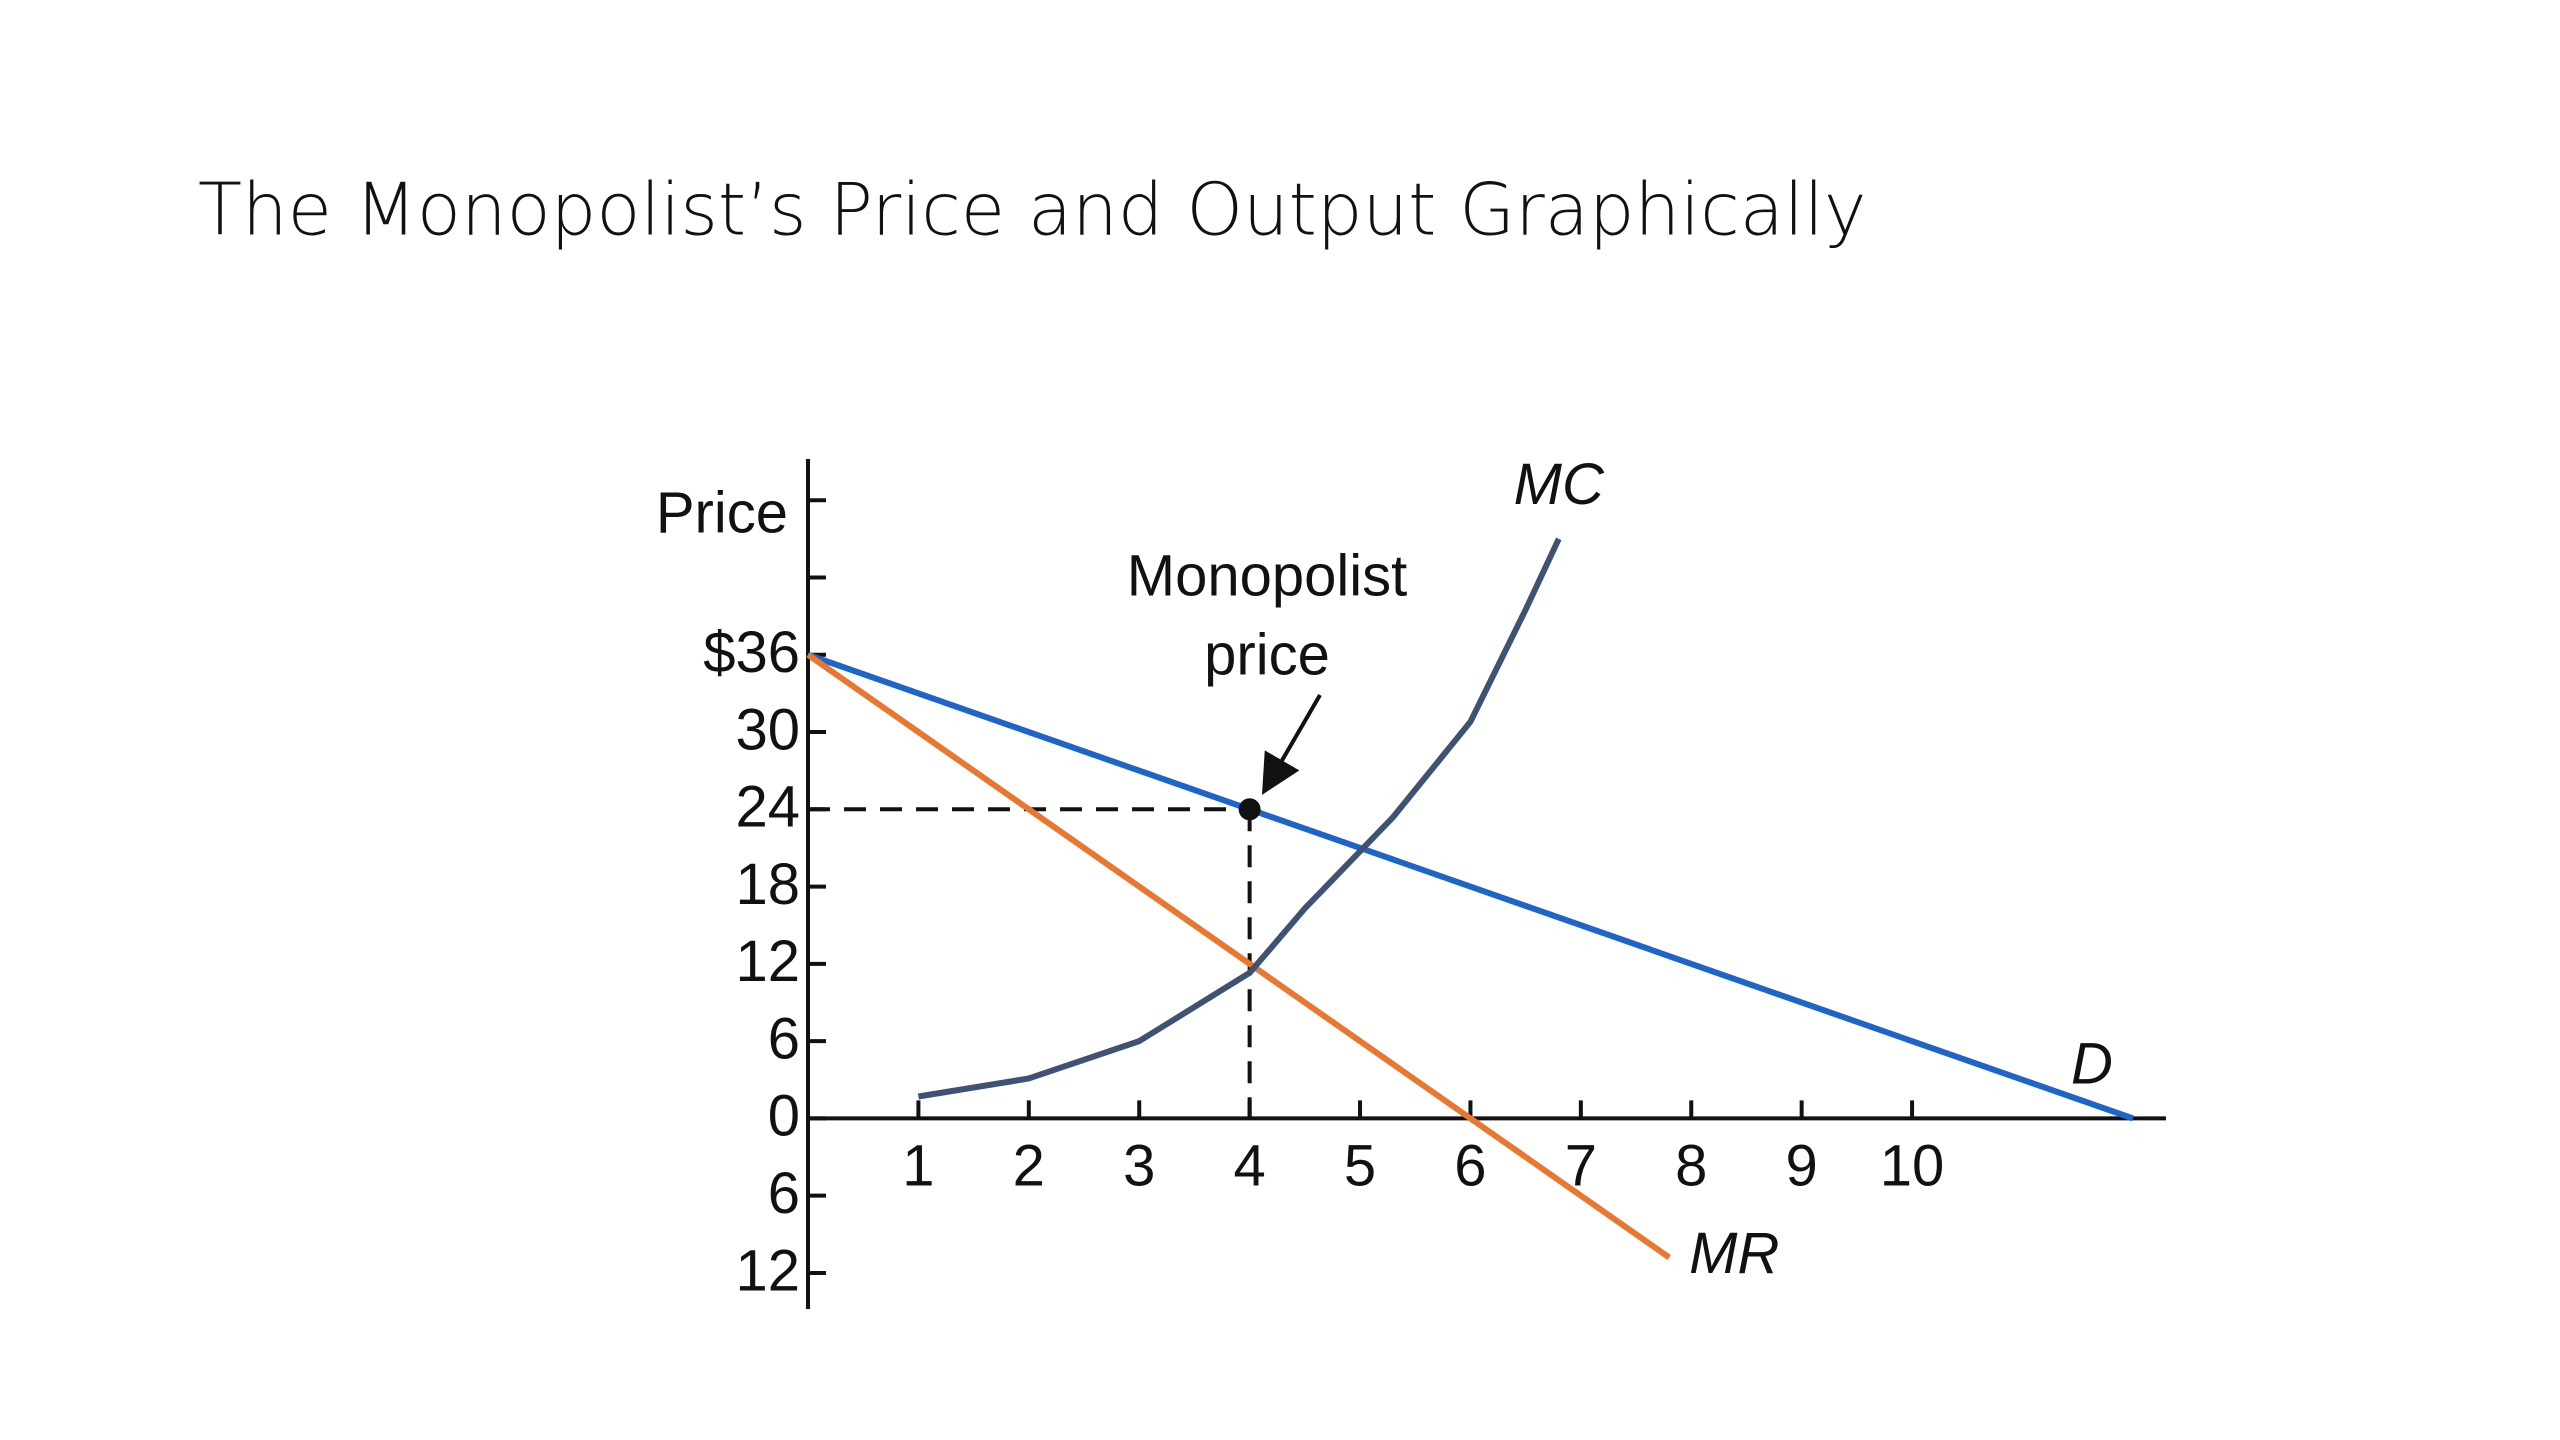 The width and height of the screenshot is (2560, 1440). Describe the element at coordinates (918, 1166) in the screenshot. I see `x-tick-label: 1` at that location.